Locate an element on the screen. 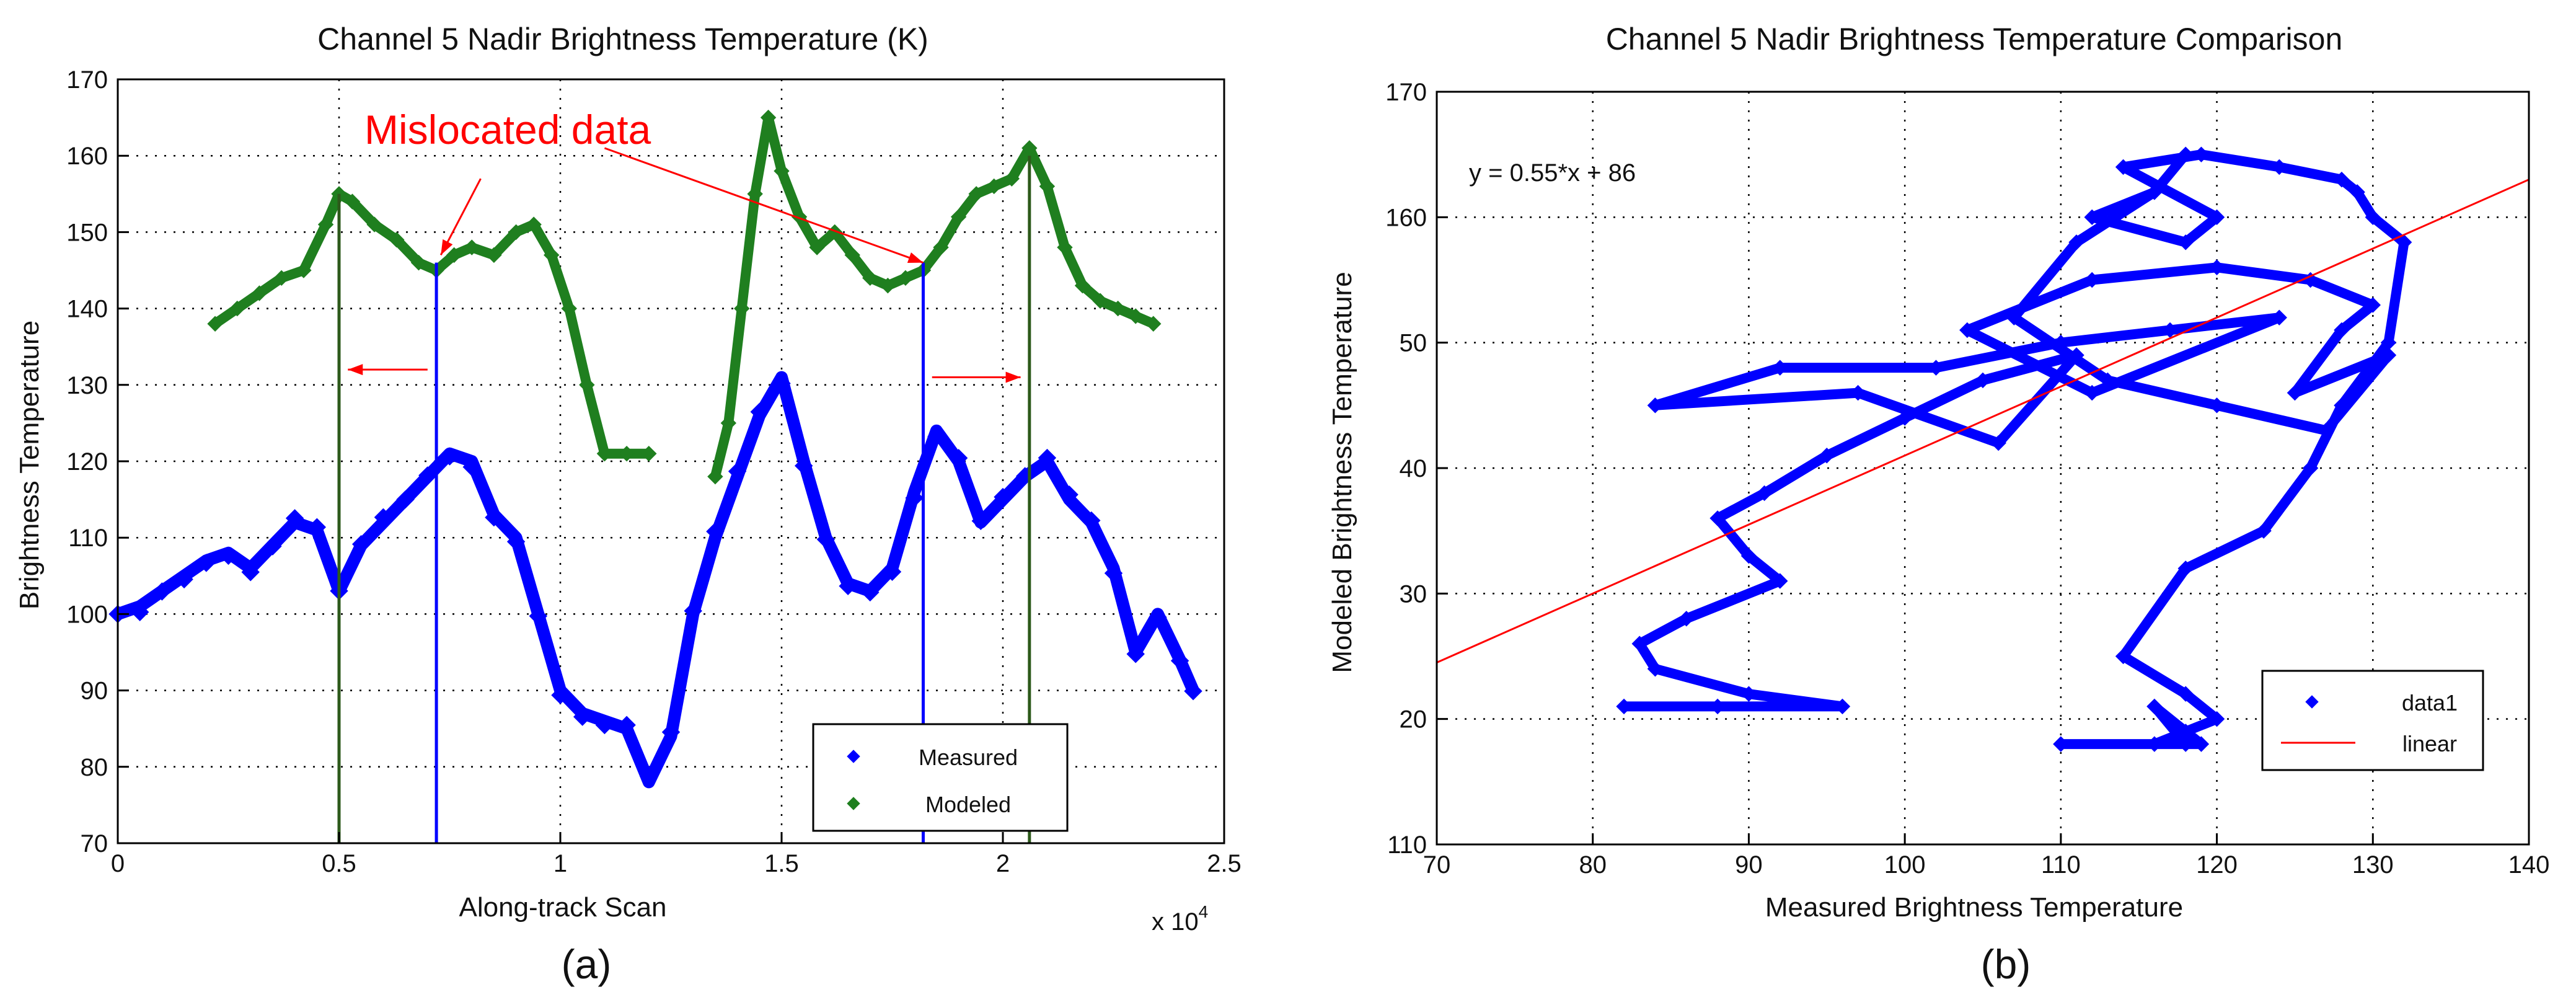 Image resolution: width=2576 pixels, height=992 pixels. chart-a-x-axis-label: Along-track Scan is located at coordinates (562, 907).